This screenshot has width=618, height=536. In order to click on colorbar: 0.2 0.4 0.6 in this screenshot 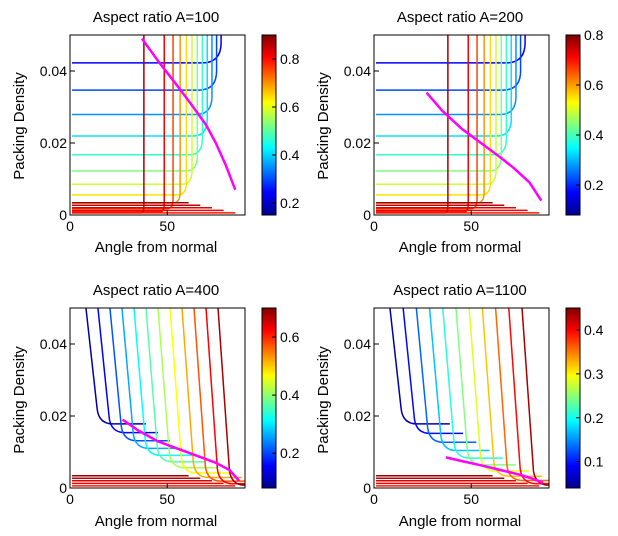, I will do `click(280, 398)`.